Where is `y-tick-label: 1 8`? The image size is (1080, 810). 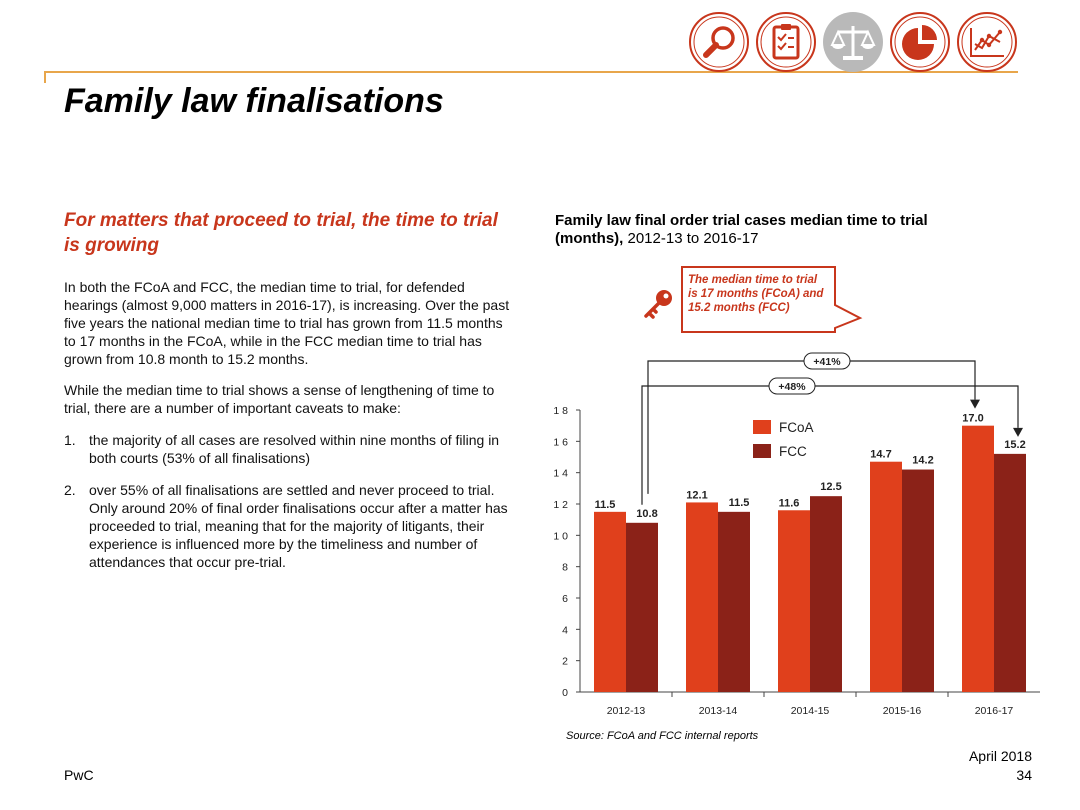
y-tick-label: 1 8 is located at coordinates (560, 411).